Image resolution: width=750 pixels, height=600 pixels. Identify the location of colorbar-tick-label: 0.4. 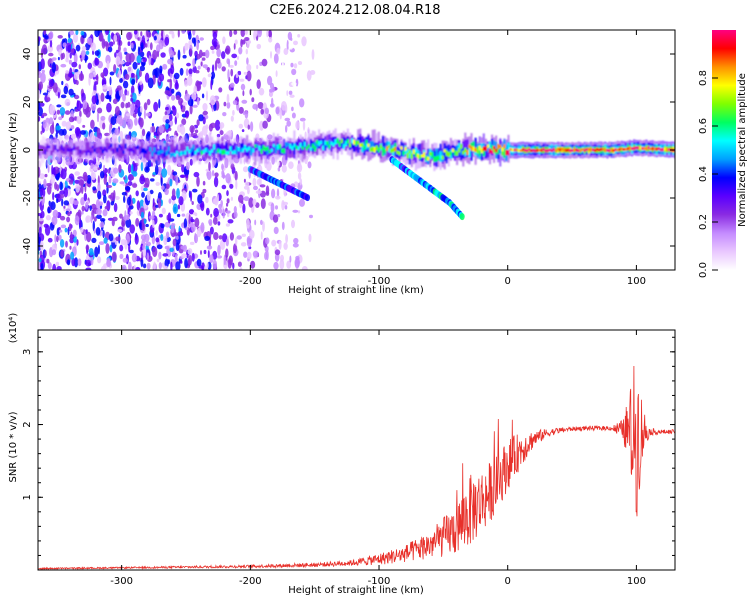
(703, 174).